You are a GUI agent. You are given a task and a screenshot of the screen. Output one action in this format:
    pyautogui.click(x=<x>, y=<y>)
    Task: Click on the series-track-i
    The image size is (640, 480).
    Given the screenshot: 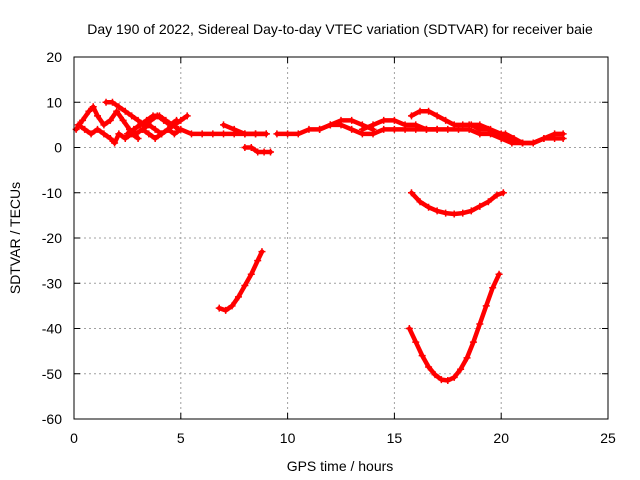 What is the action you would take?
    pyautogui.click(x=346, y=125)
    